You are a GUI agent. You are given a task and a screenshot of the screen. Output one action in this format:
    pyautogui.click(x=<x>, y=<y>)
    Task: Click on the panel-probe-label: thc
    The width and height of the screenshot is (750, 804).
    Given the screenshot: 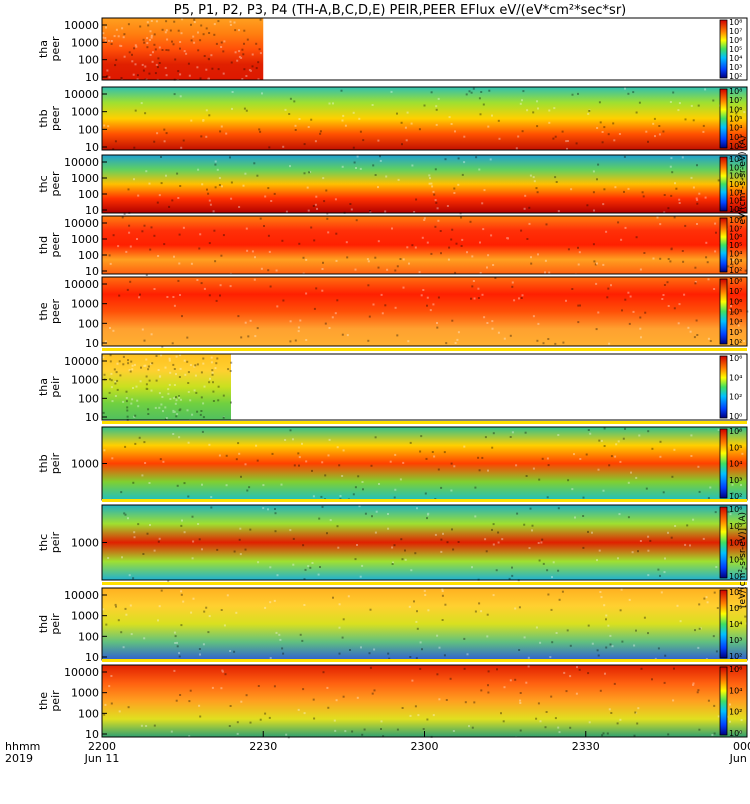 What is the action you would take?
    pyautogui.click(x=43, y=183)
    